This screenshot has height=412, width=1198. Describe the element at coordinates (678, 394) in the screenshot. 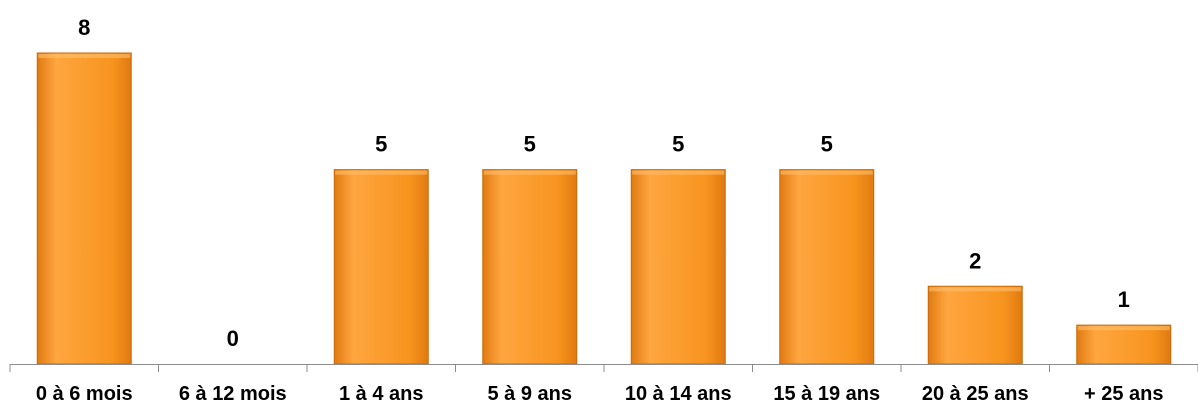

I see `x-tick-label: 10 à 14 ans` at that location.